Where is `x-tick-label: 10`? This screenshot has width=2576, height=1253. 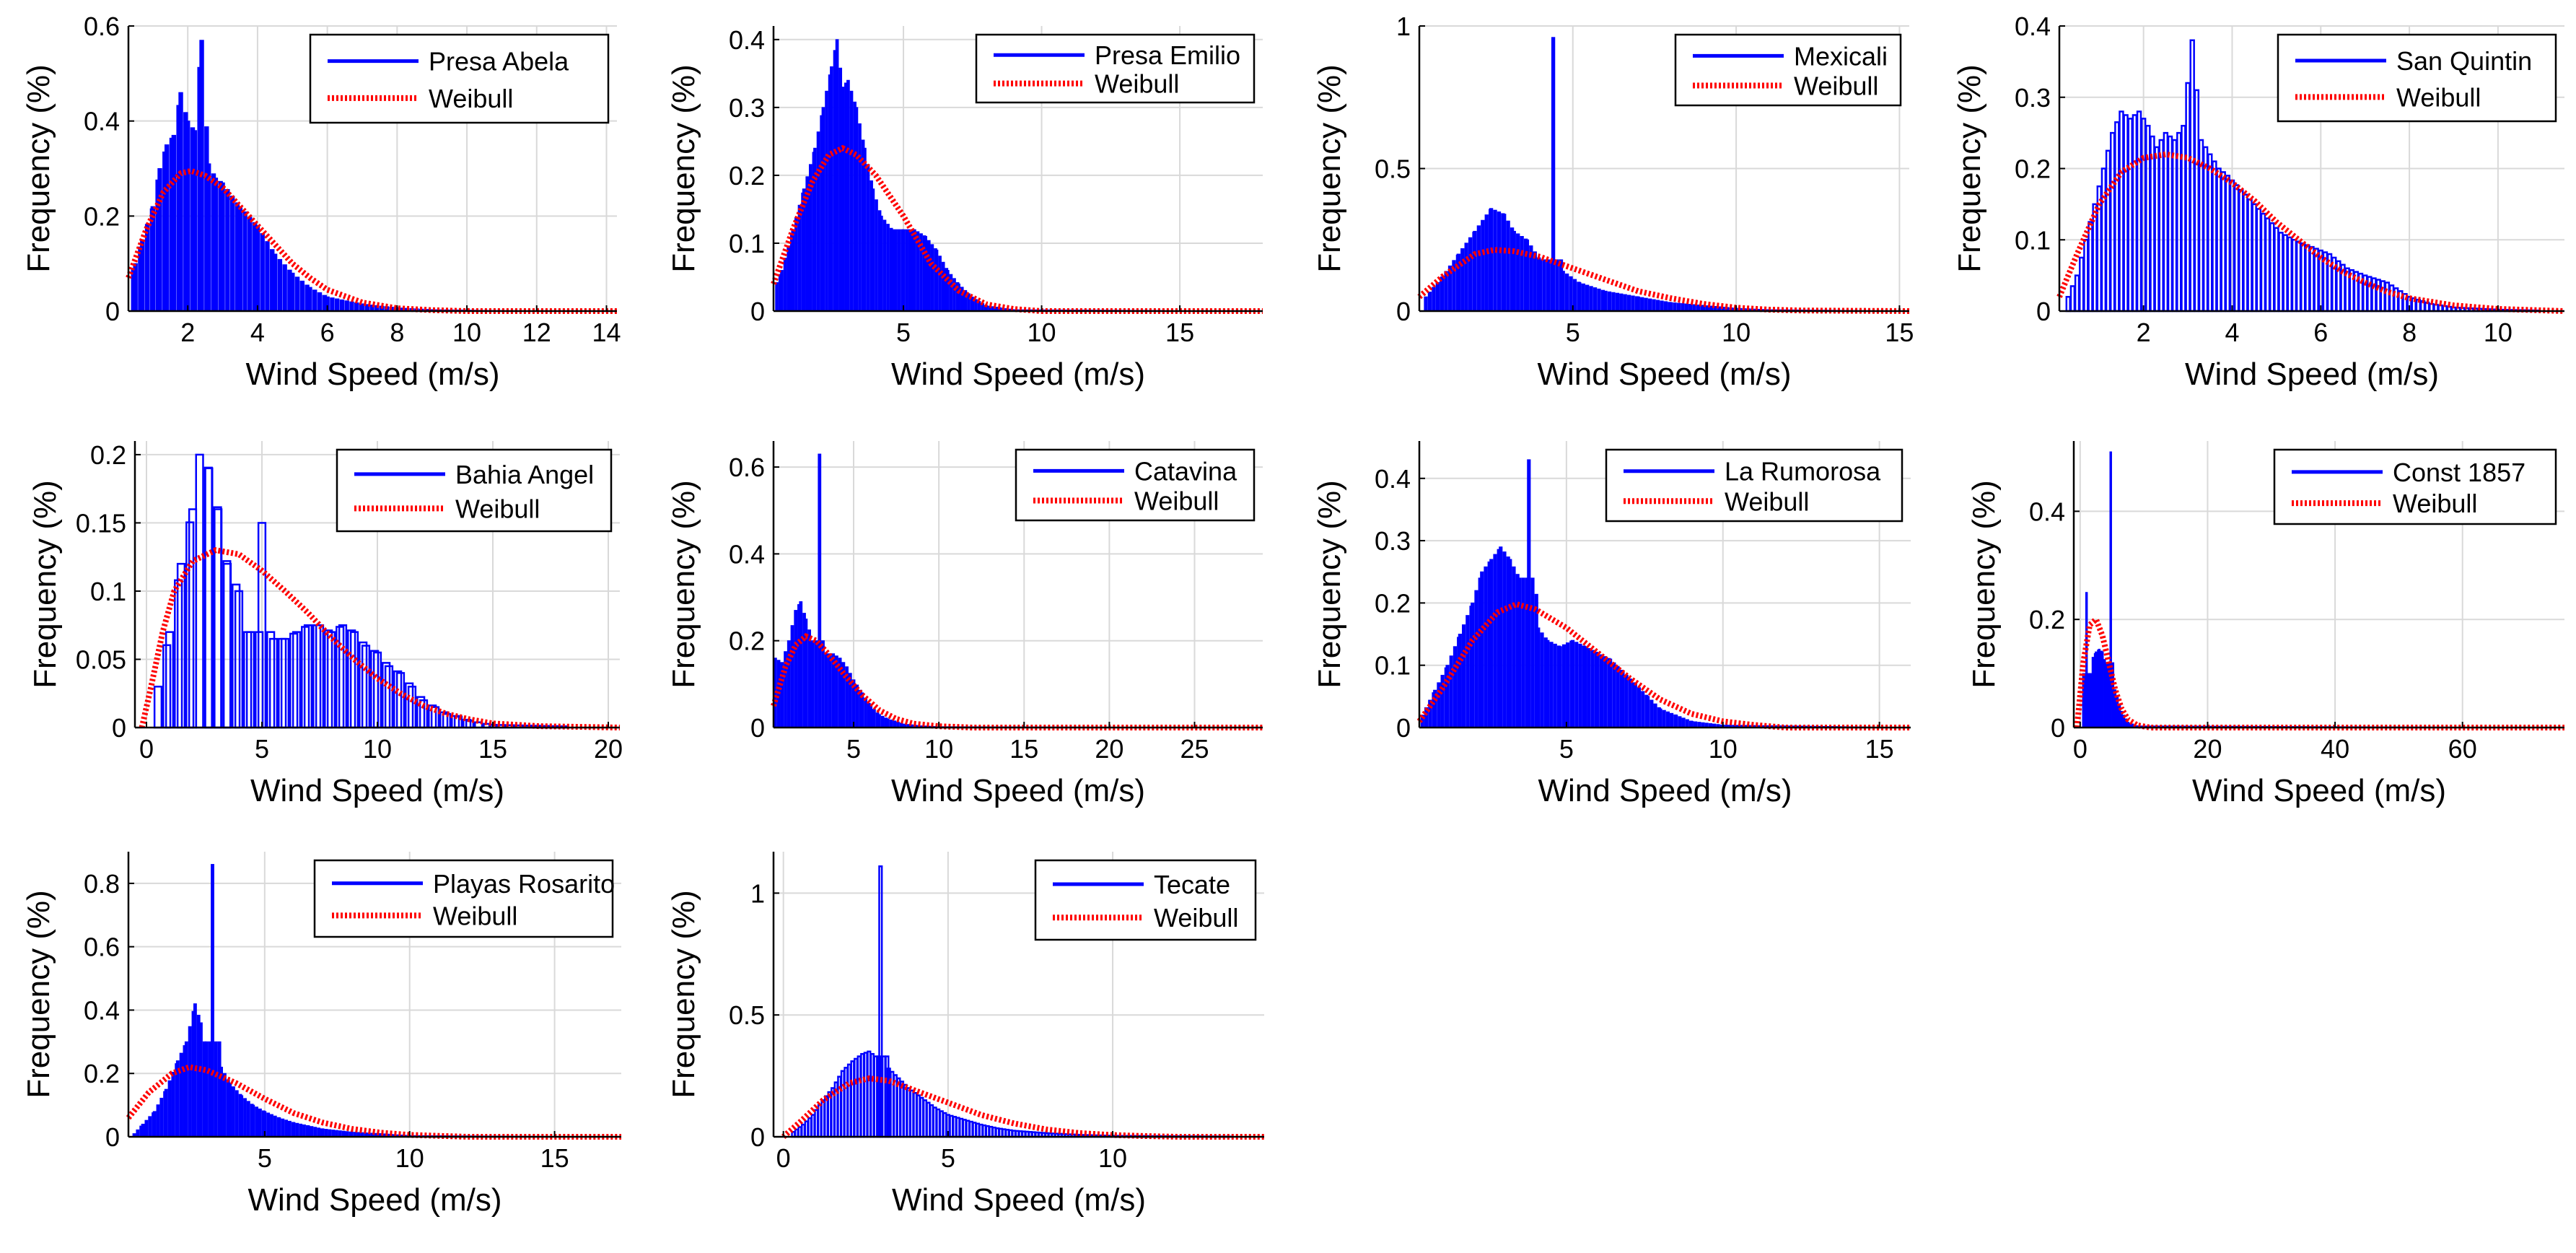
x-tick-label: 10 is located at coordinates (1042, 333).